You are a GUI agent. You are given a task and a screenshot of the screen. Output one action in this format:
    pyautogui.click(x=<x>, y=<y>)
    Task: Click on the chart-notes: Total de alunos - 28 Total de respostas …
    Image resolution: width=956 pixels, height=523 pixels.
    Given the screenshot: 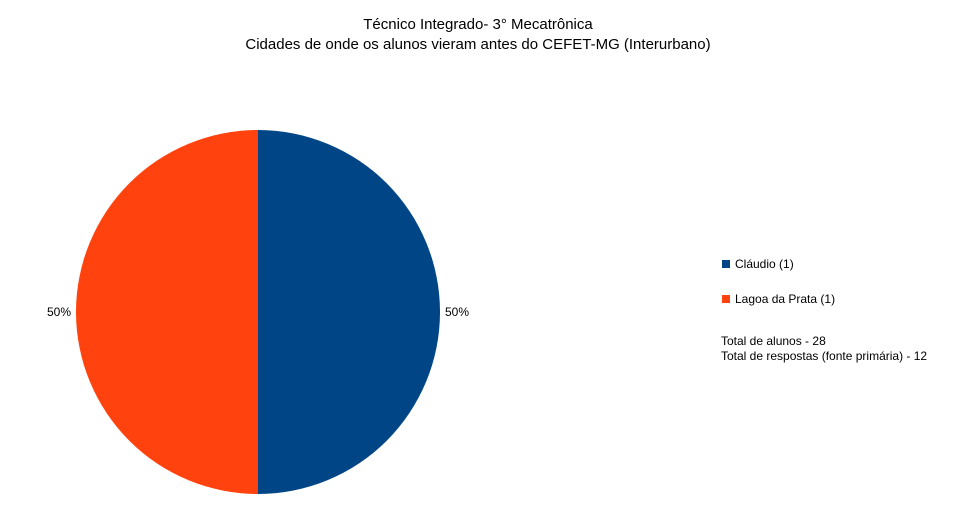 What is the action you would take?
    pyautogui.click(x=824, y=349)
    